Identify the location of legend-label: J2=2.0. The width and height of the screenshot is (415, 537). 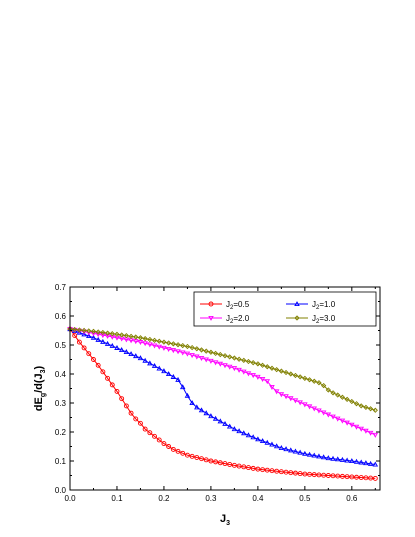
(238, 319).